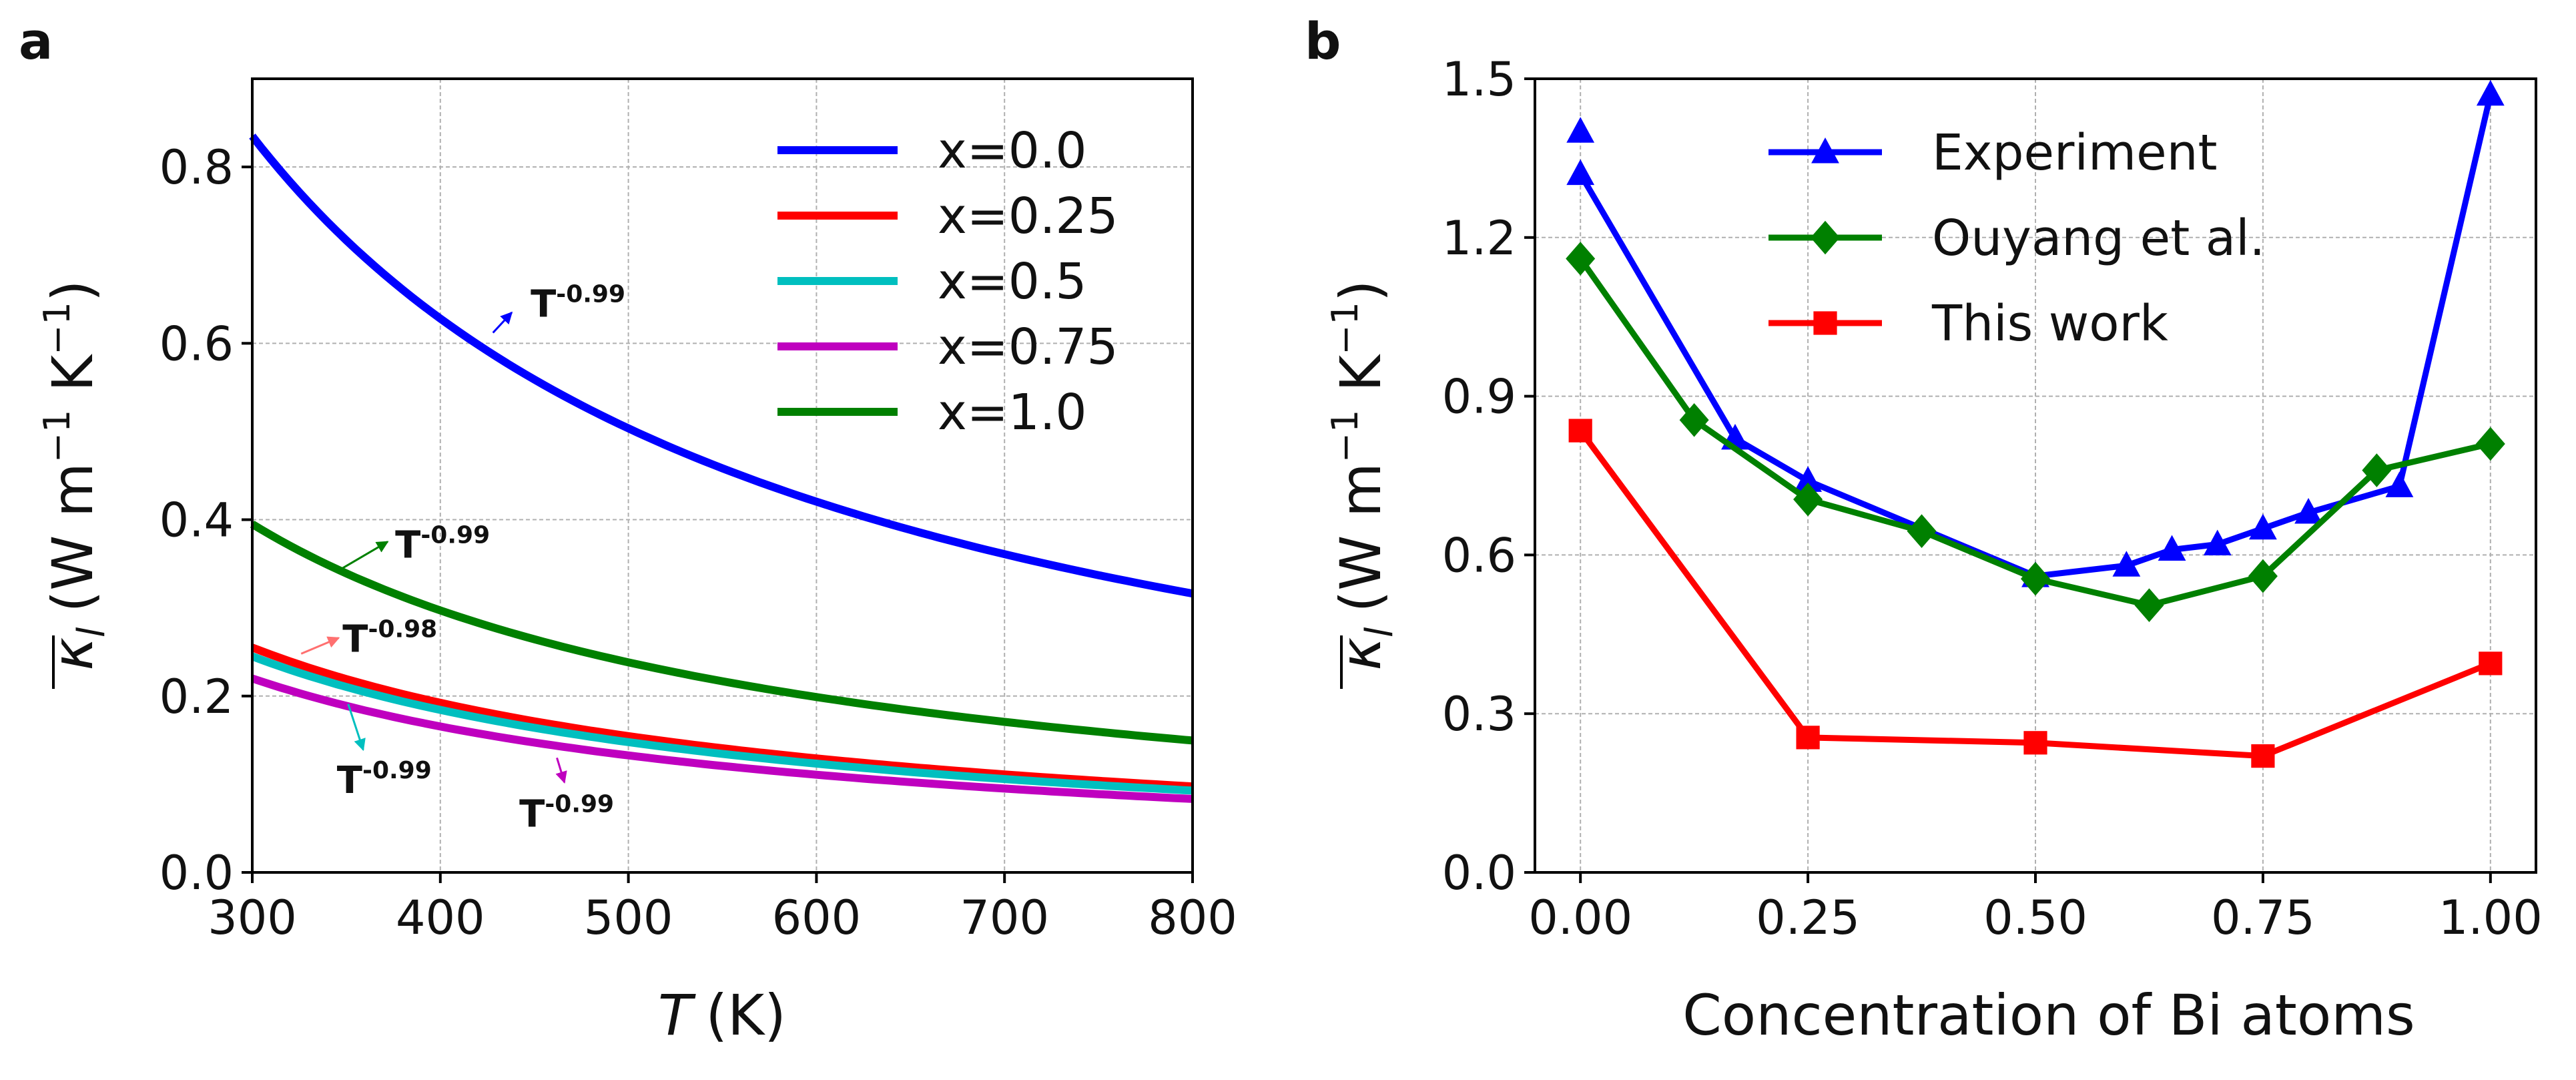  What do you see at coordinates (1479, 715) in the screenshot?
I see `y-tick-label: 0.3` at bounding box center [1479, 715].